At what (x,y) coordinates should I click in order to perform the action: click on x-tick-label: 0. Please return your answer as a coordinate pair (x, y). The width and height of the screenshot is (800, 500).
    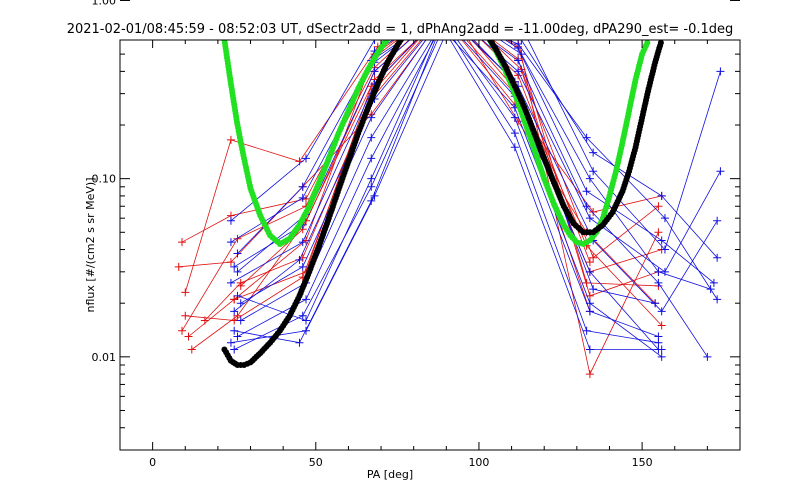
    Looking at the image, I should click on (152, 462).